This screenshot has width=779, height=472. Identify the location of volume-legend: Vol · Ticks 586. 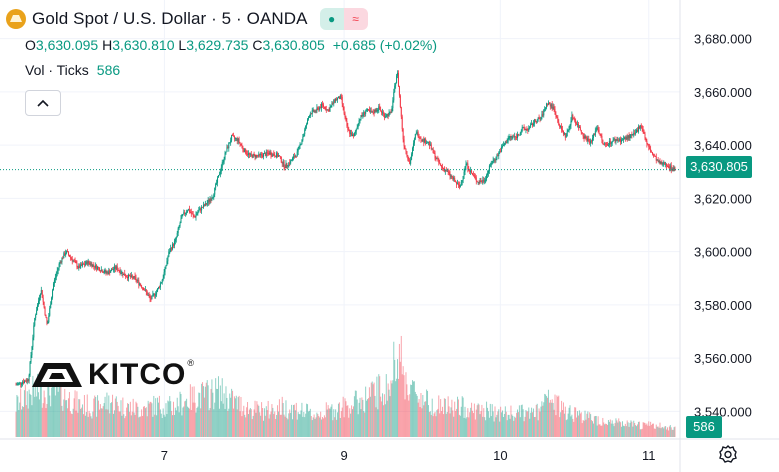
(72, 70).